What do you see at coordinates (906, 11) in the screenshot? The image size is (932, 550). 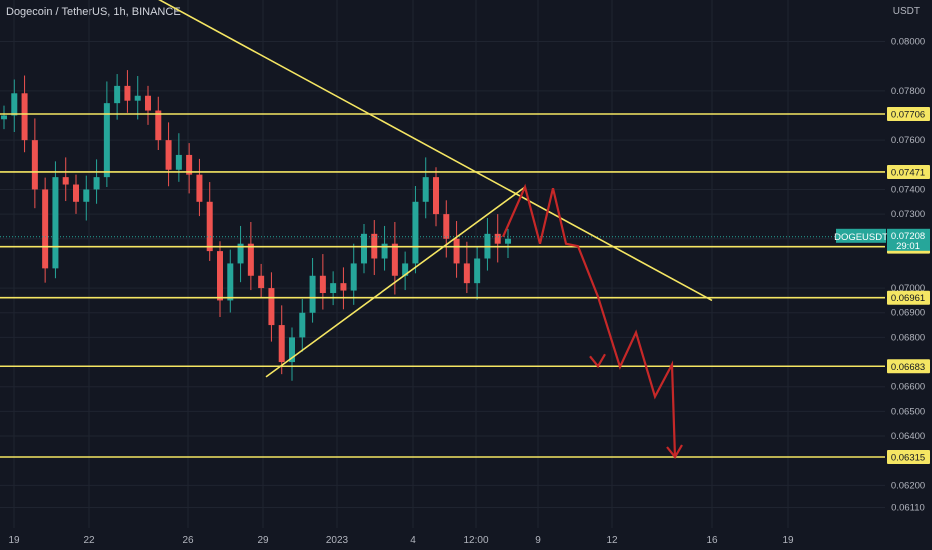 I see `currency-label: USDT` at bounding box center [906, 11].